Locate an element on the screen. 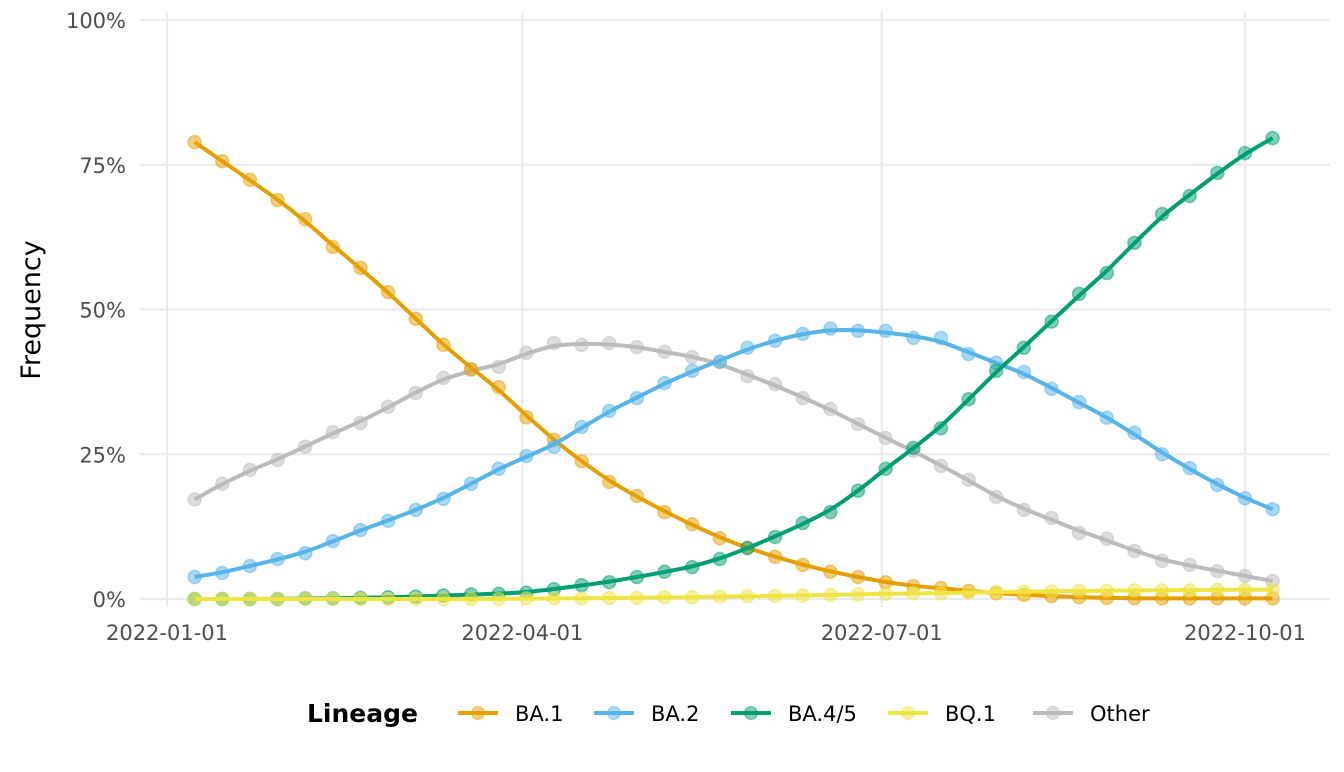 This screenshot has height=772, width=1344. series-bq1 is located at coordinates (733, 594).